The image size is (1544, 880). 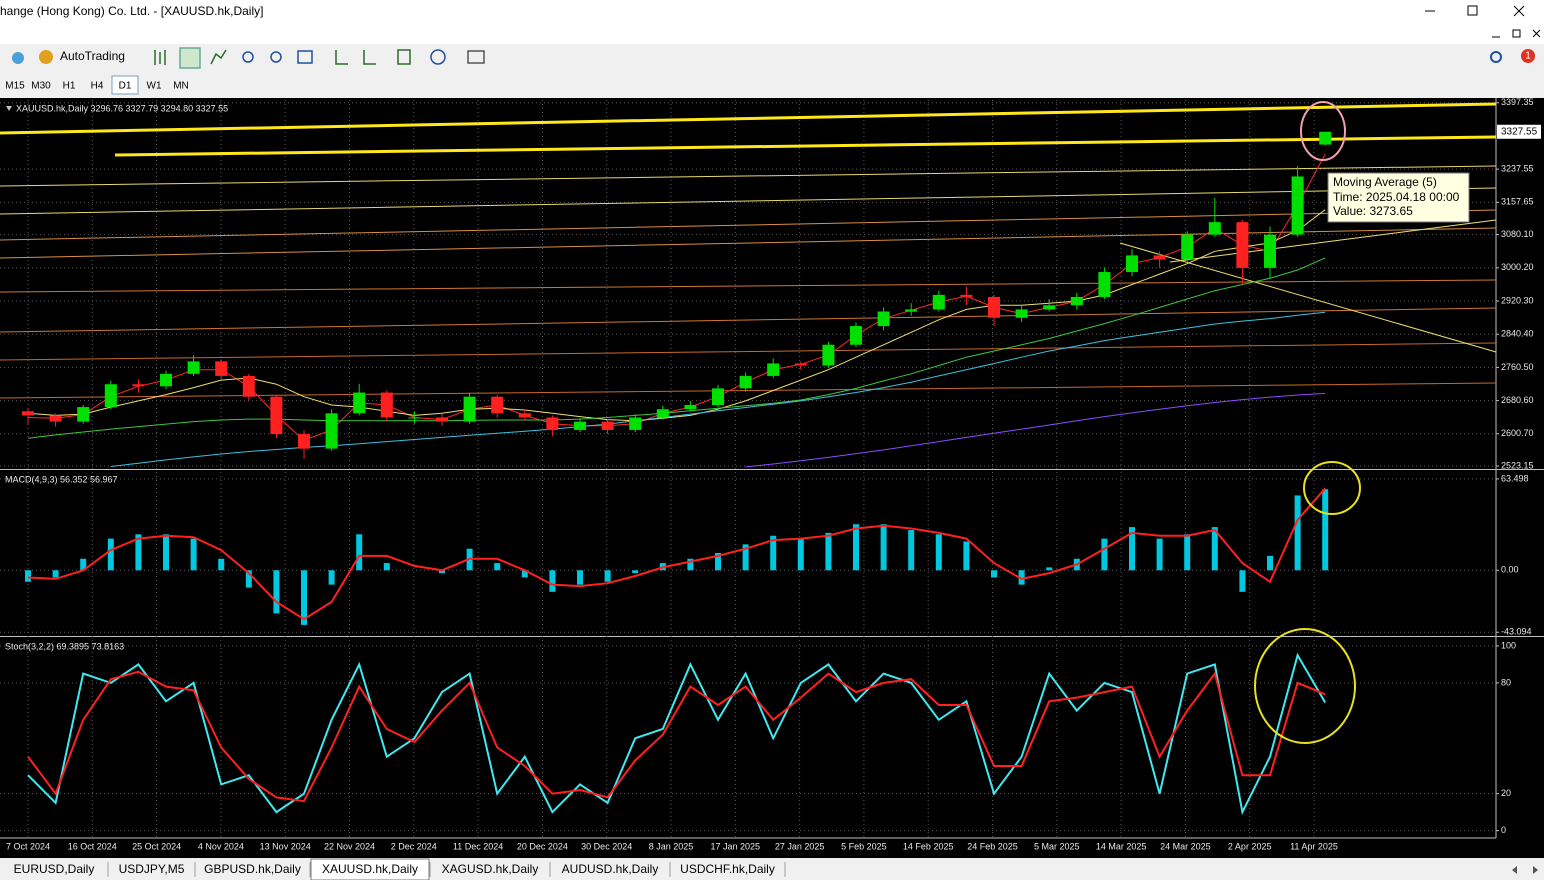 What do you see at coordinates (160, 57) in the screenshot?
I see `bar-chart-icon` at bounding box center [160, 57].